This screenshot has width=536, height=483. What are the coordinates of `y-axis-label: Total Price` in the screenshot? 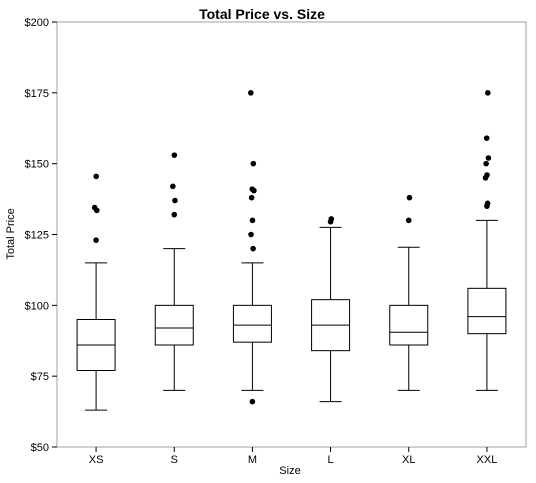 It's located at (11, 233).